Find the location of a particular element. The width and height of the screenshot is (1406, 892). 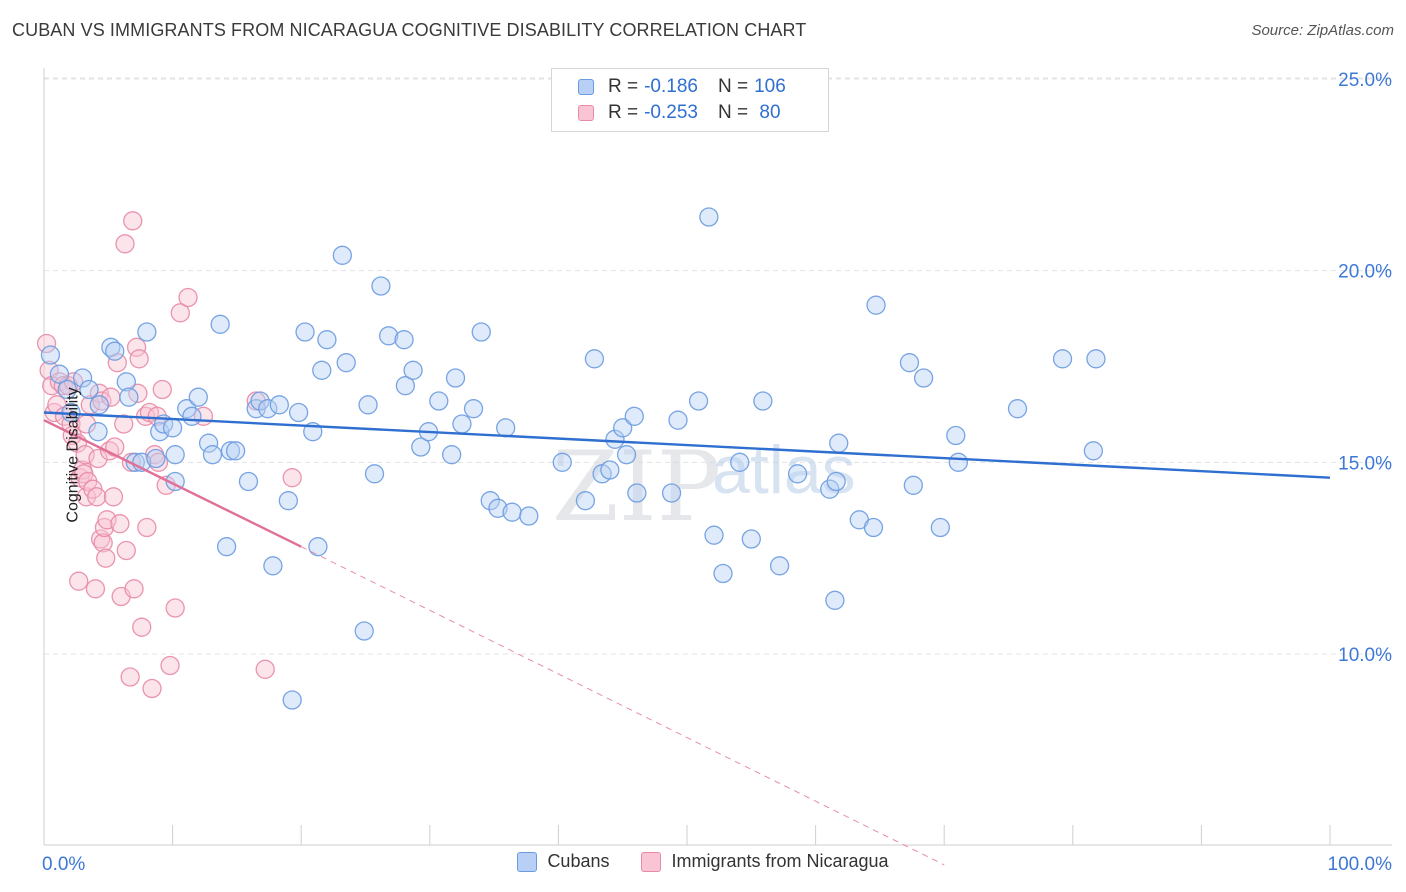

series-legend: Cubans Immigrants from Nicaragua is located at coordinates (703, 861).